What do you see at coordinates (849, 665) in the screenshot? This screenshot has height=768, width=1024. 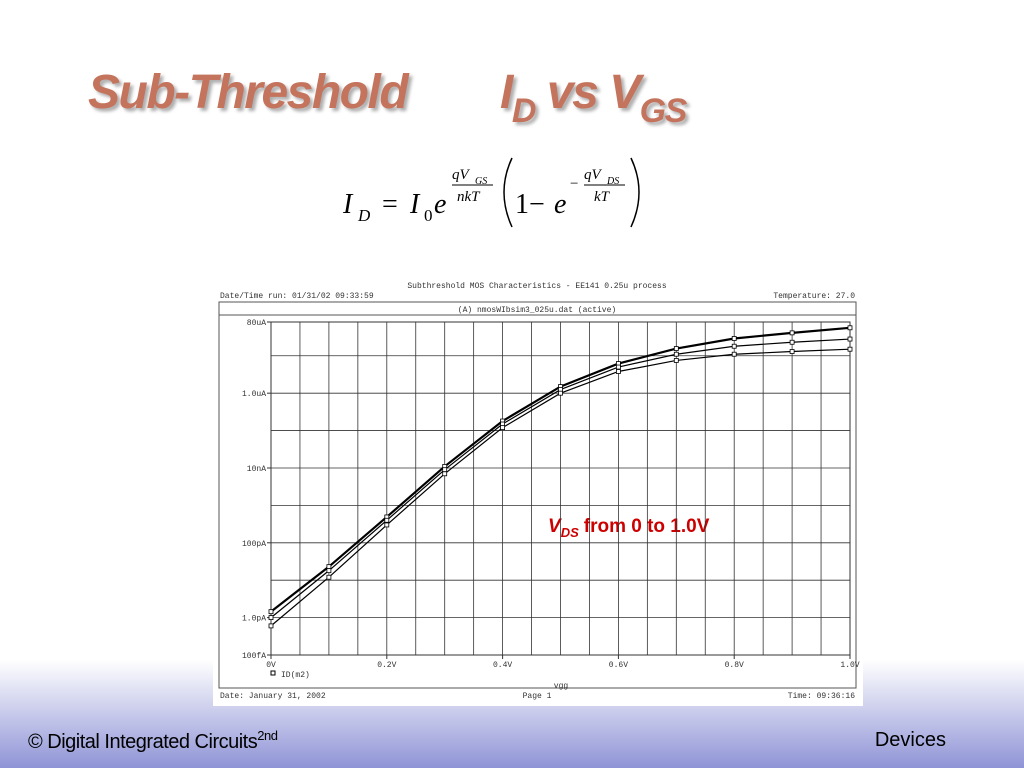 I see `x-tick-label: 1.0V` at bounding box center [849, 665].